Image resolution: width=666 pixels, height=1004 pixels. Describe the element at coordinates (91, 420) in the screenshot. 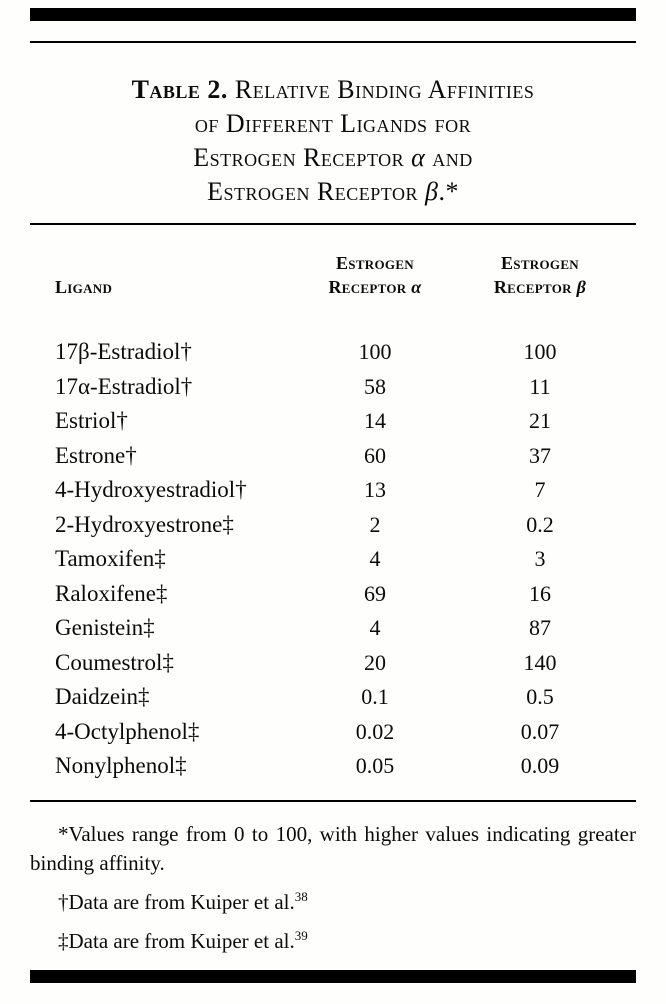

I see `ligand-cell: Estriol†` at that location.